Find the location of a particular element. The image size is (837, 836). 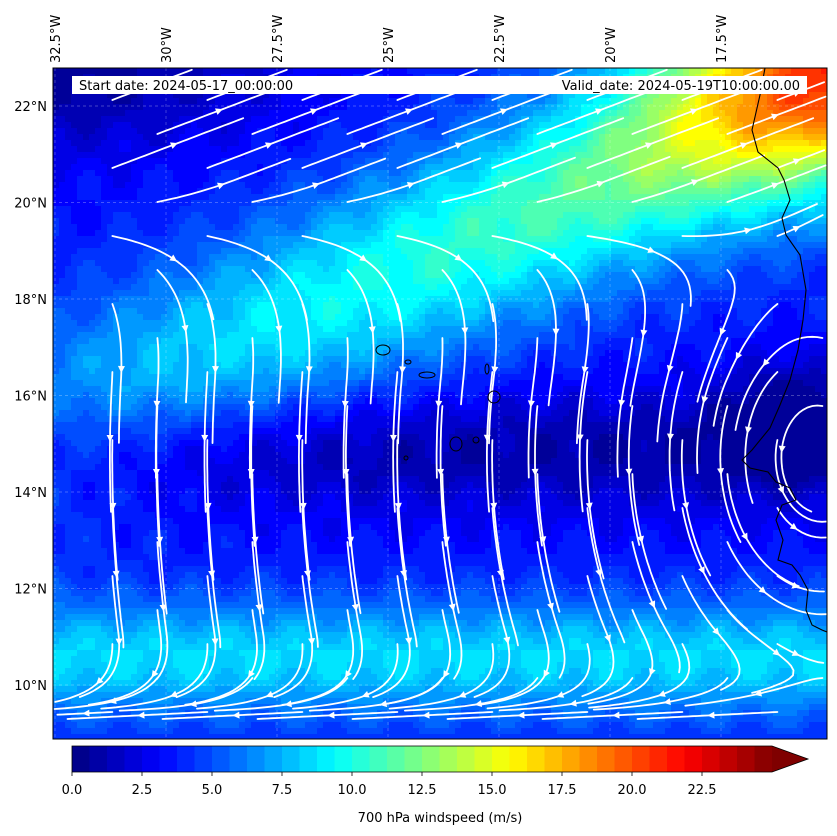

valid-date-label: Valid_date: 2024-05-19T10:00:00.00 is located at coordinates (681, 86).